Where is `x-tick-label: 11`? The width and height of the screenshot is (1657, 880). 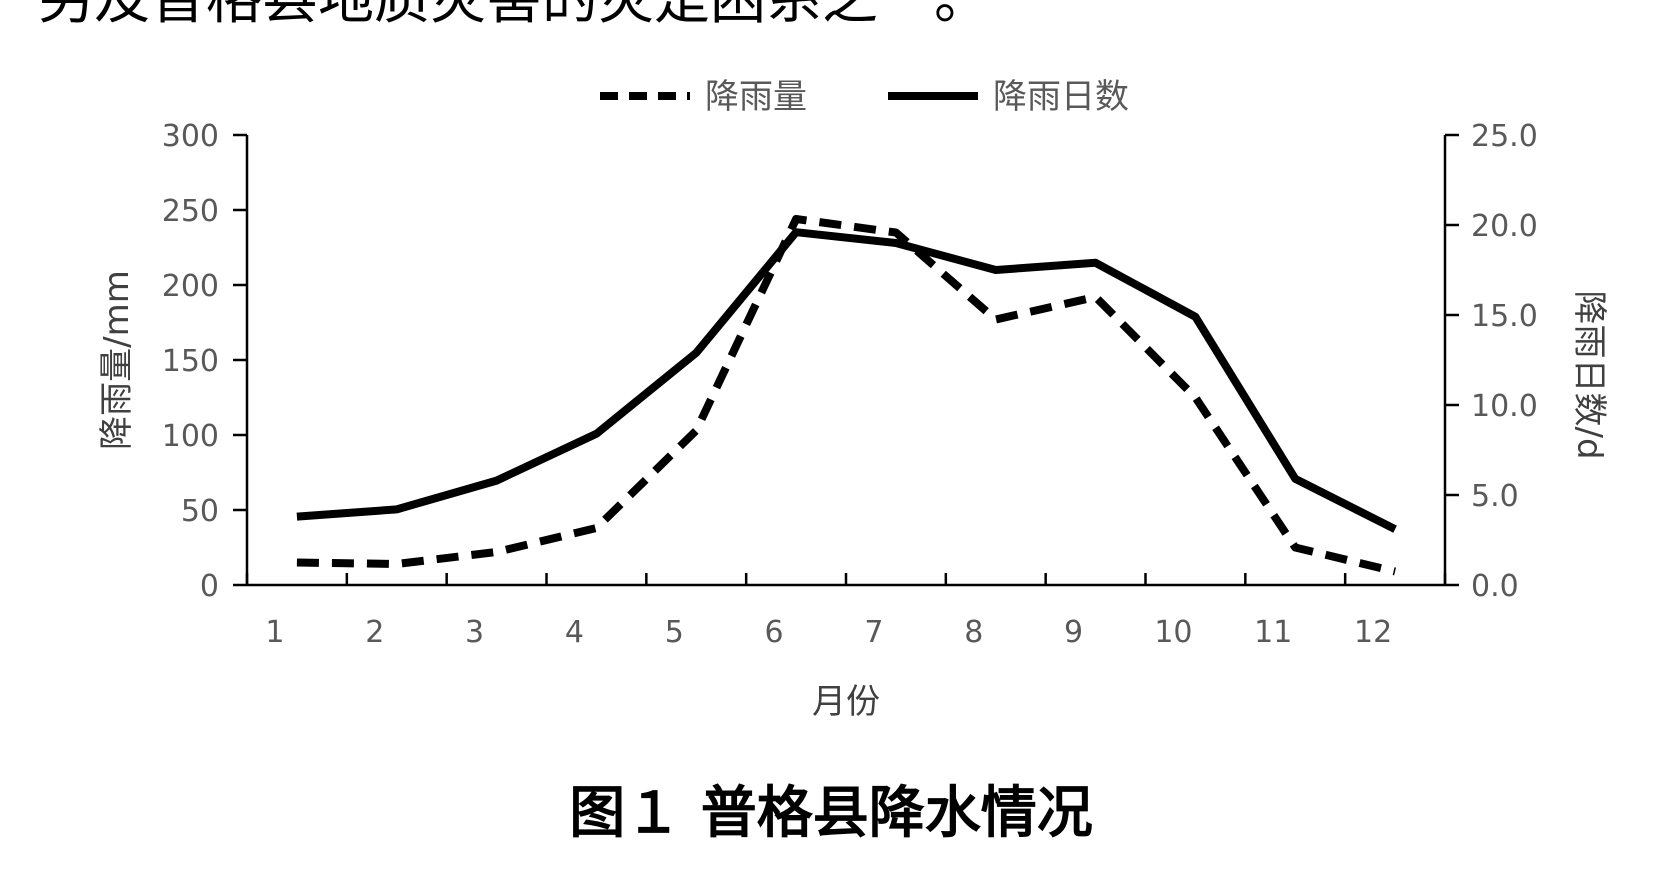 x-tick-label: 11 is located at coordinates (1273, 632).